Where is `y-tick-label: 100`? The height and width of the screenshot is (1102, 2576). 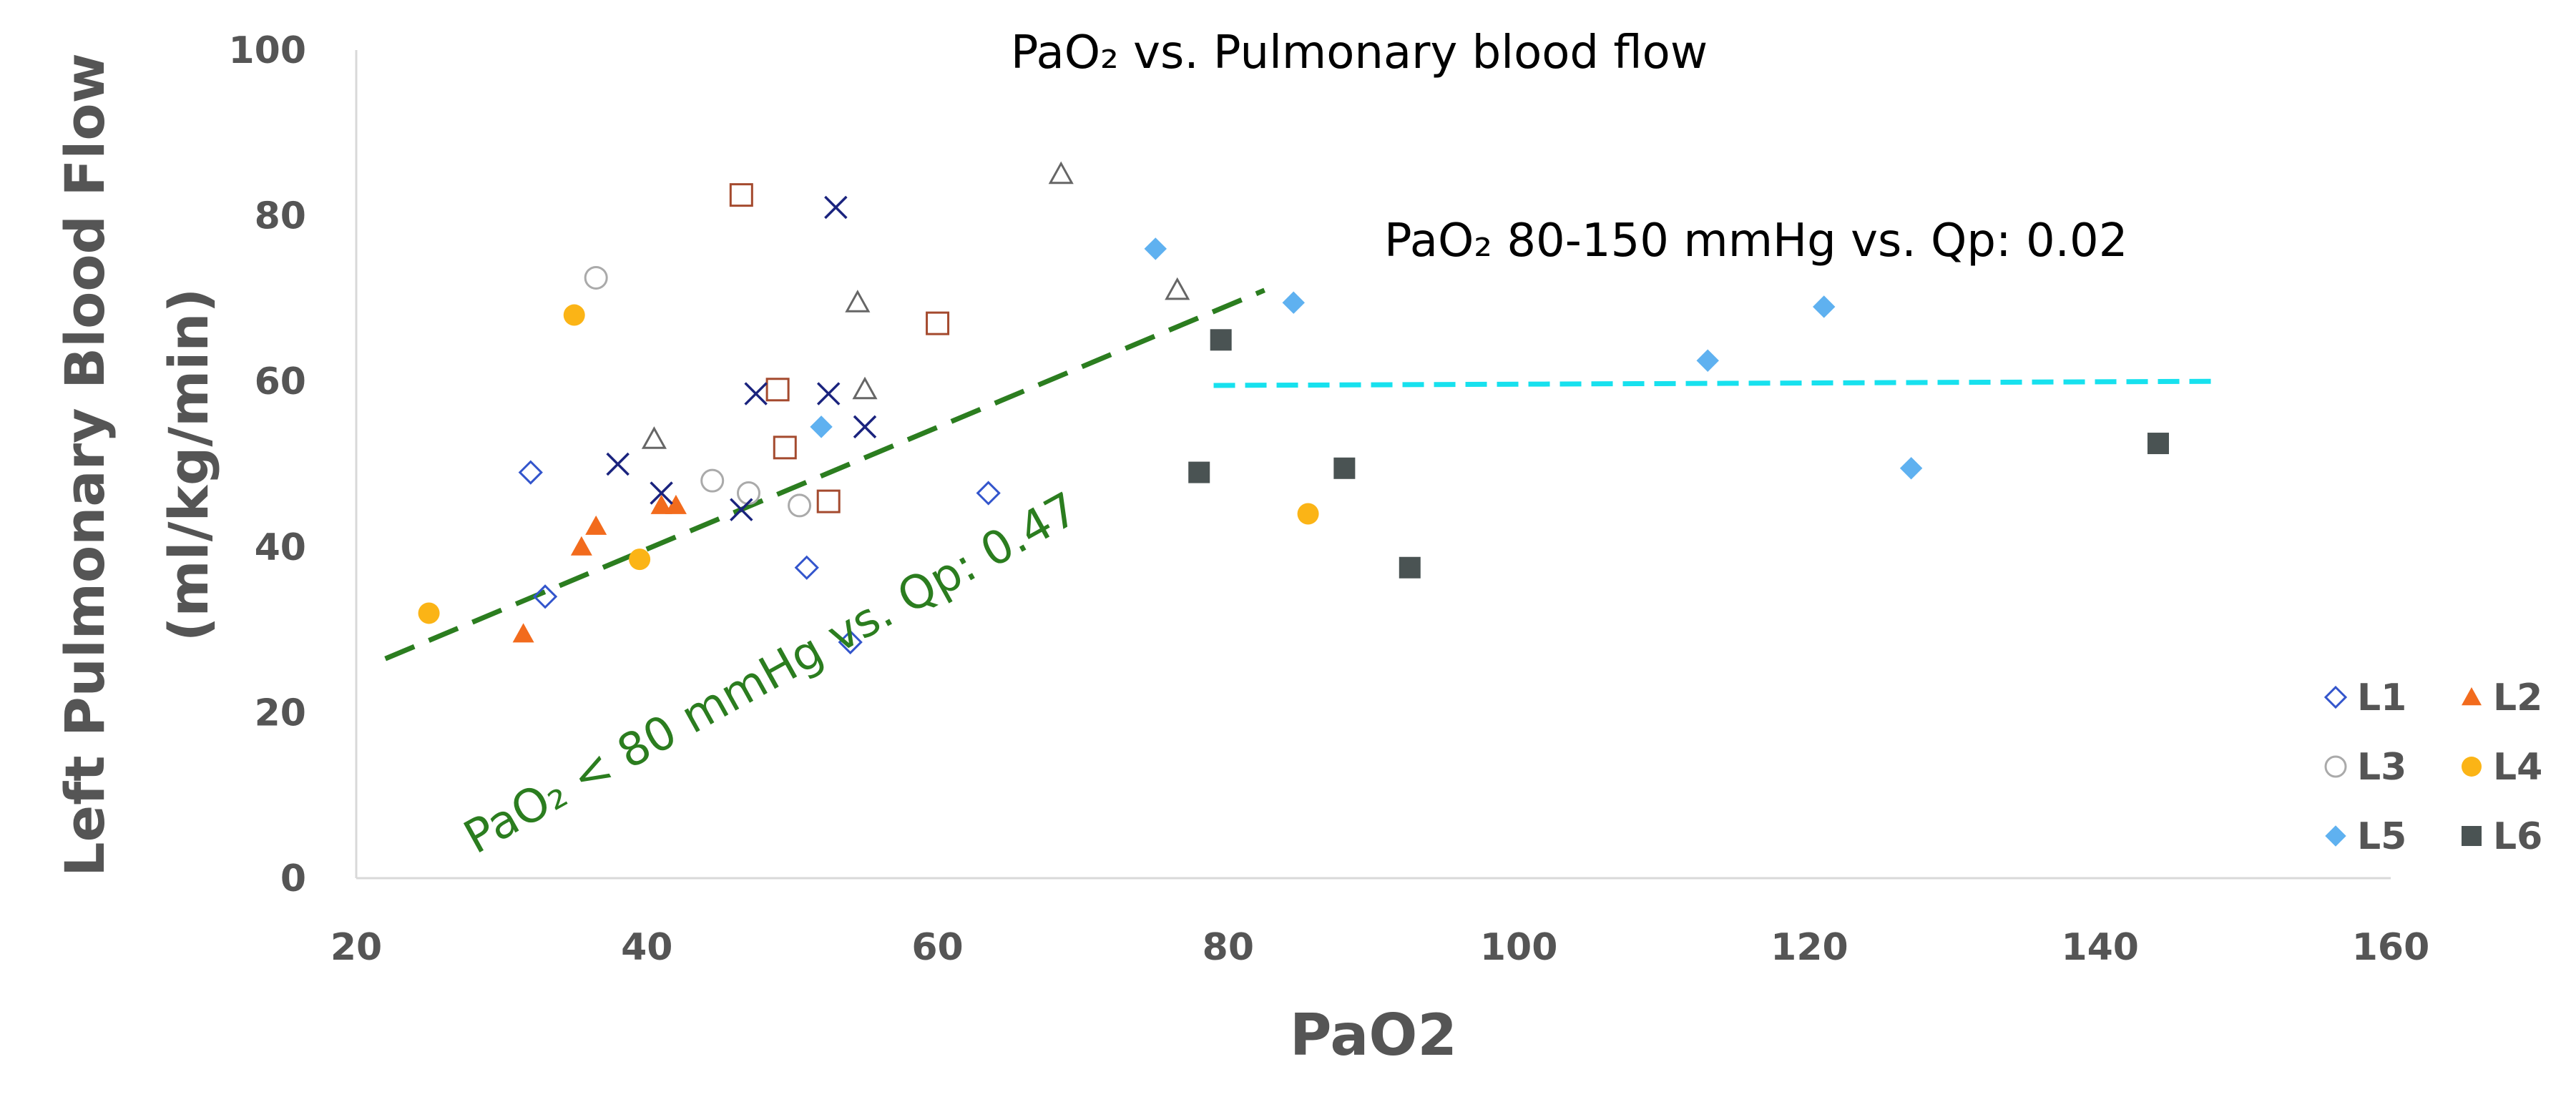
y-tick-label: 100 is located at coordinates (267, 50).